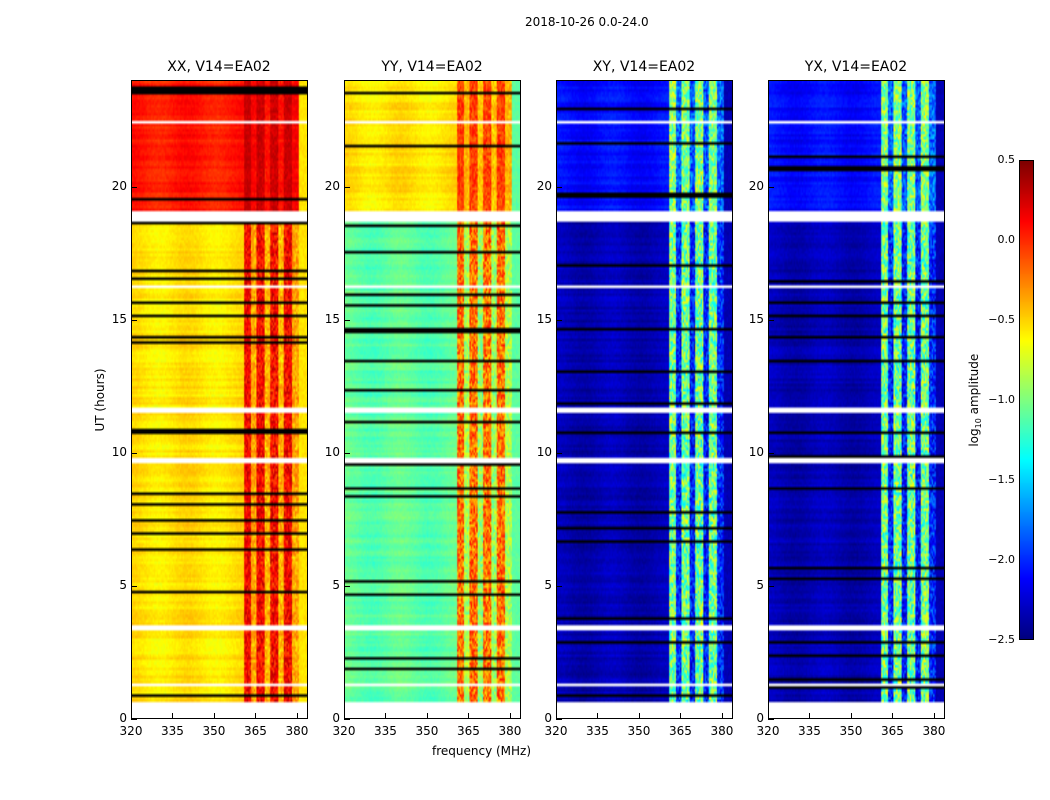 The width and height of the screenshot is (1050, 800). I want to click on colorbar-label: log10 amplitude, so click(975, 400).